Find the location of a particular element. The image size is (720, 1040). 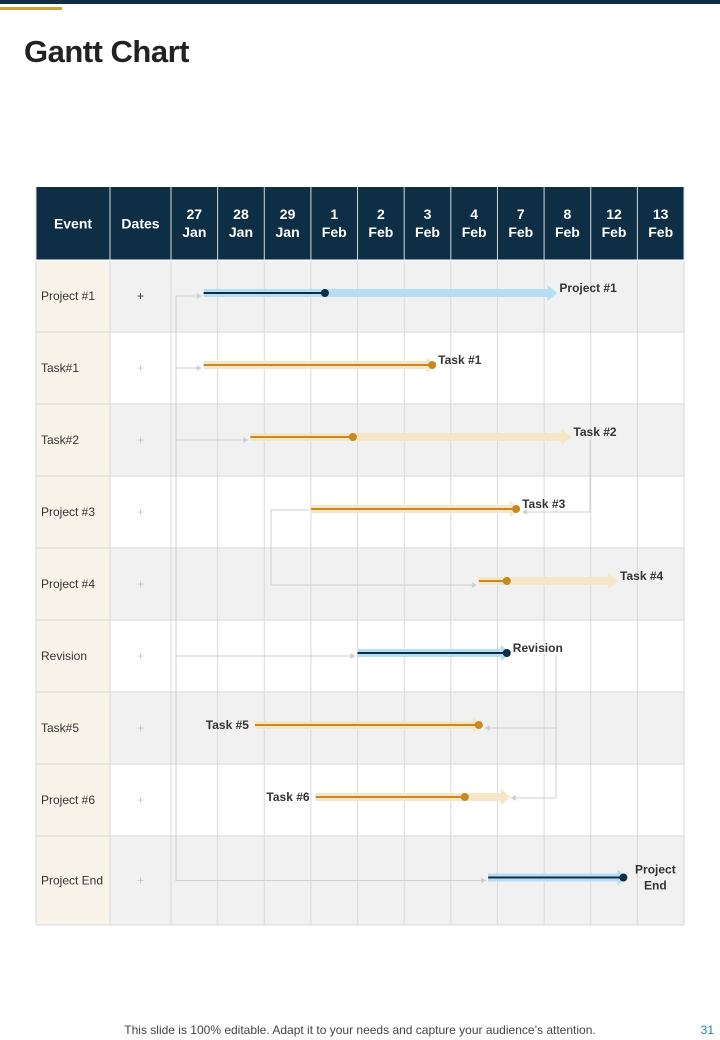

connector-p3-p4 is located at coordinates (373, 547).